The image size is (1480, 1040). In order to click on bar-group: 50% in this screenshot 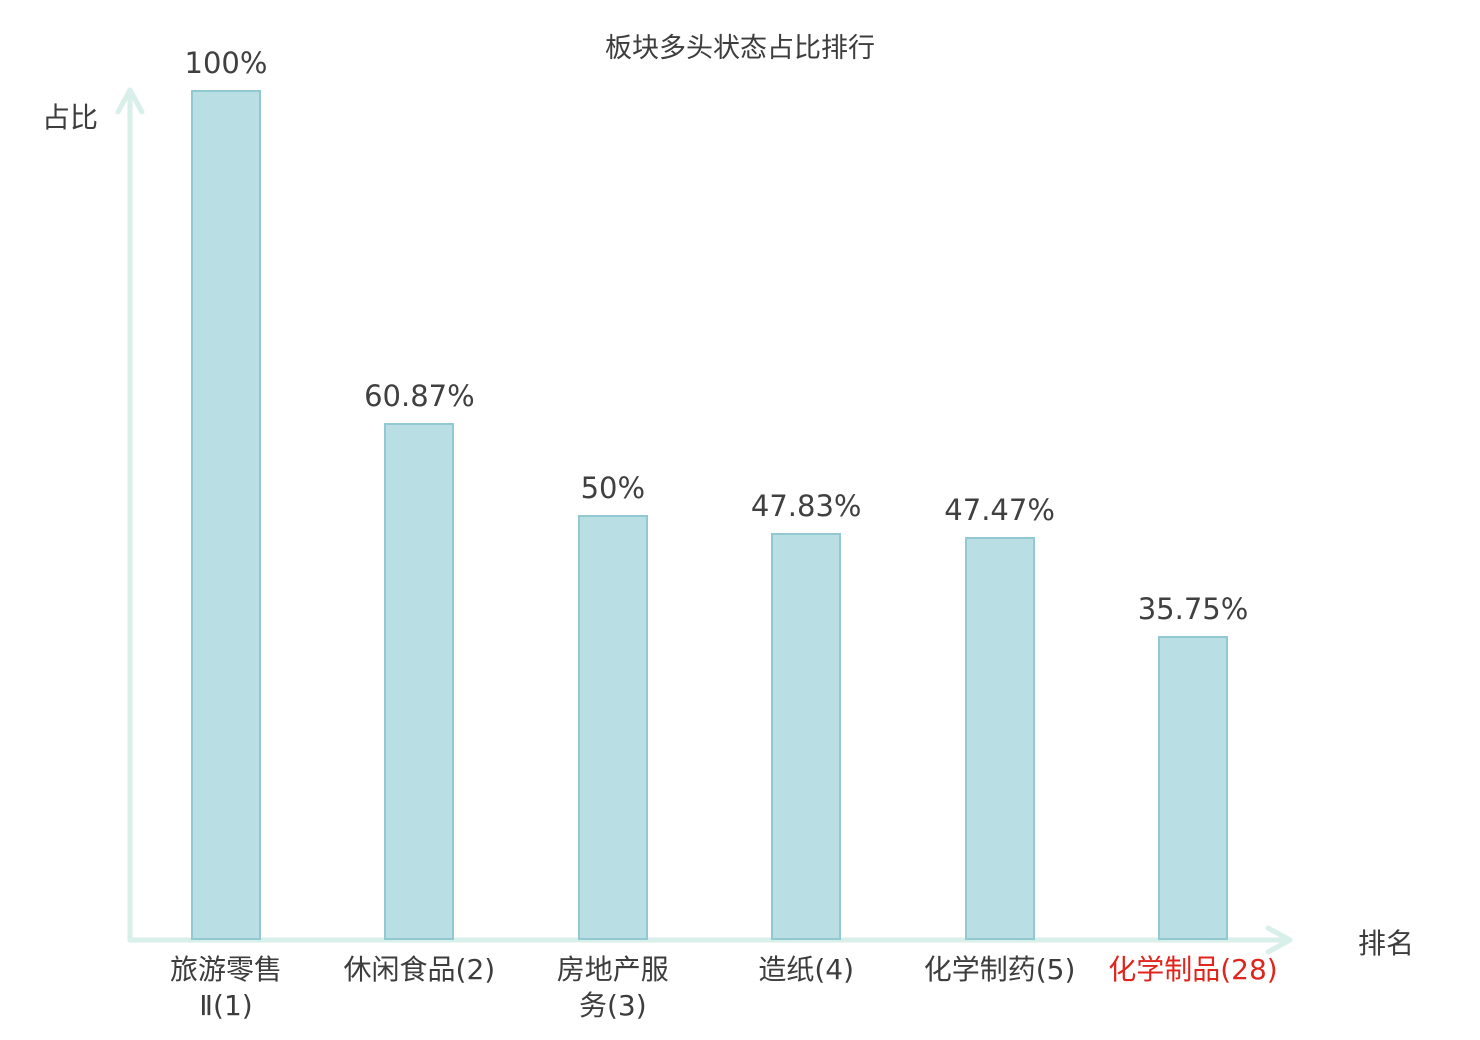, I will do `click(613, 705)`.